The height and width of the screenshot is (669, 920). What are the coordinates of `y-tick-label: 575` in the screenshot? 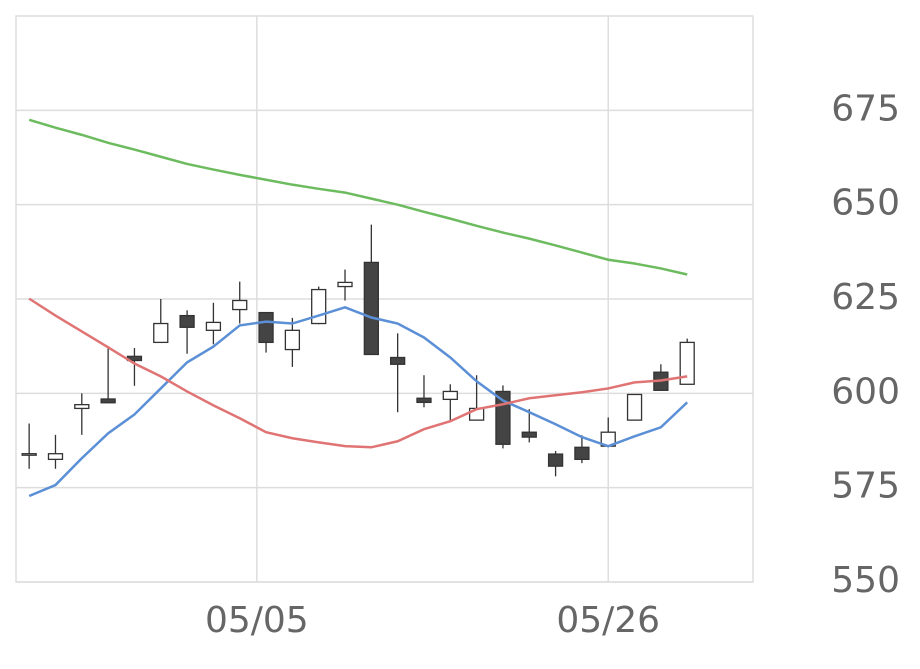 It's located at (865, 486).